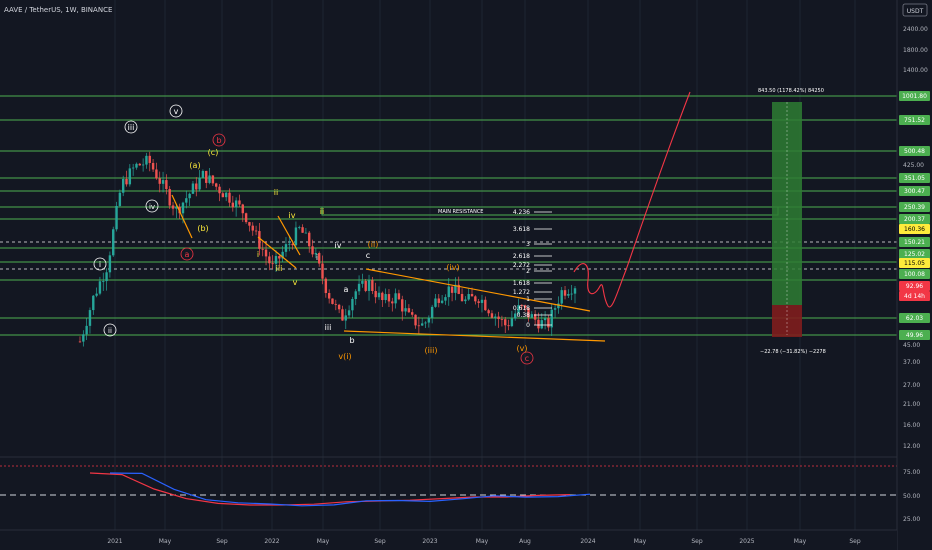 Image resolution: width=932 pixels, height=550 pixels. Describe the element at coordinates (521, 265) in the screenshot. I see `fib-label: 2.272` at that location.